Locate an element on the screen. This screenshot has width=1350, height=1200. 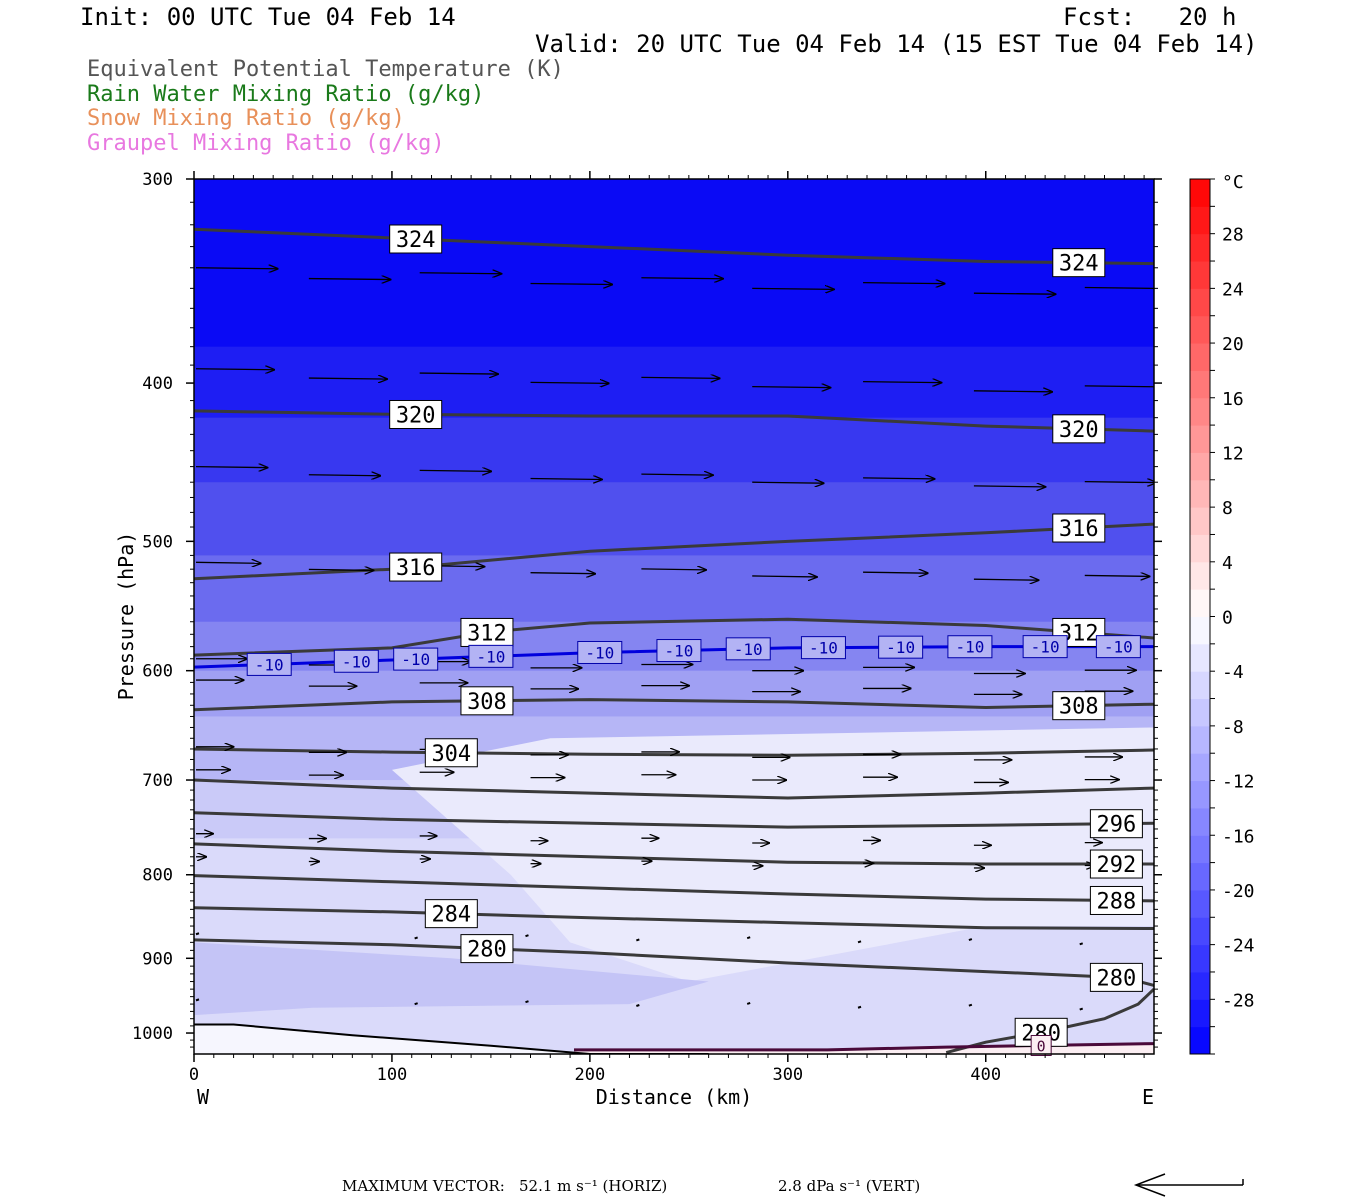
colorbar-label: 20 is located at coordinates (1233, 344).